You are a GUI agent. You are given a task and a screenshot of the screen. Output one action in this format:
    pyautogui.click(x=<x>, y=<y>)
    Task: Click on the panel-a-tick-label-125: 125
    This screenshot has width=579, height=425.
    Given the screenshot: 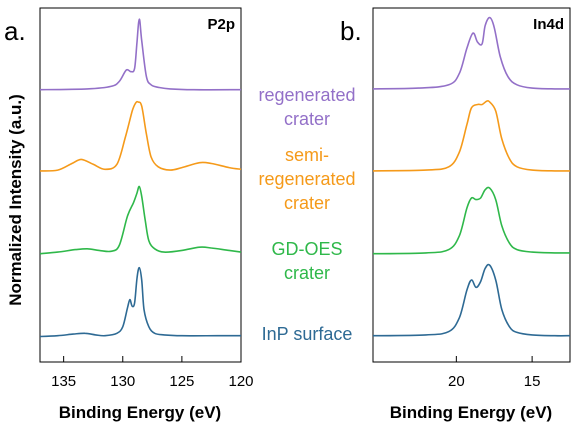 What is the action you would take?
    pyautogui.click(x=181, y=381)
    